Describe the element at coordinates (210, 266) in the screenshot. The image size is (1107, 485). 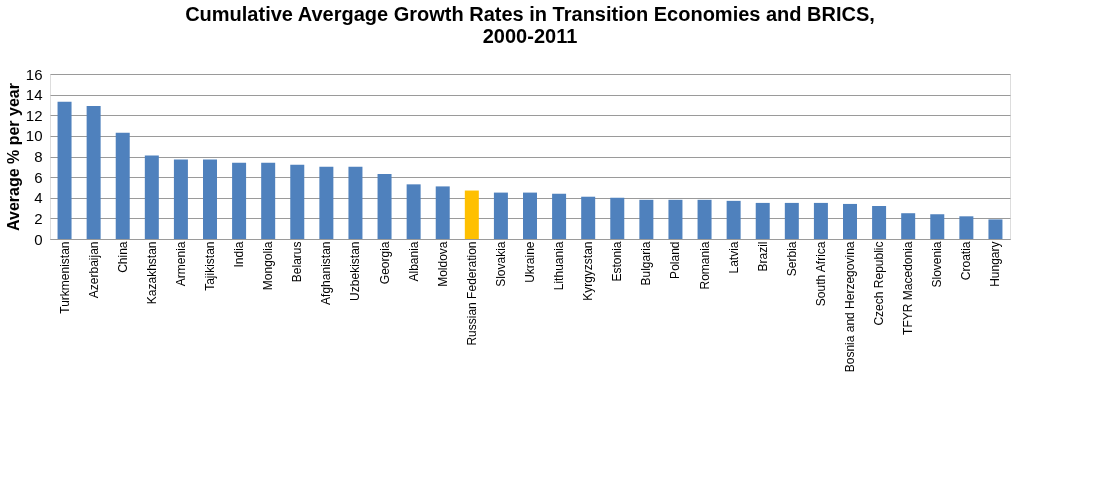
I see `x-tick-label: Tajikistan` at that location.